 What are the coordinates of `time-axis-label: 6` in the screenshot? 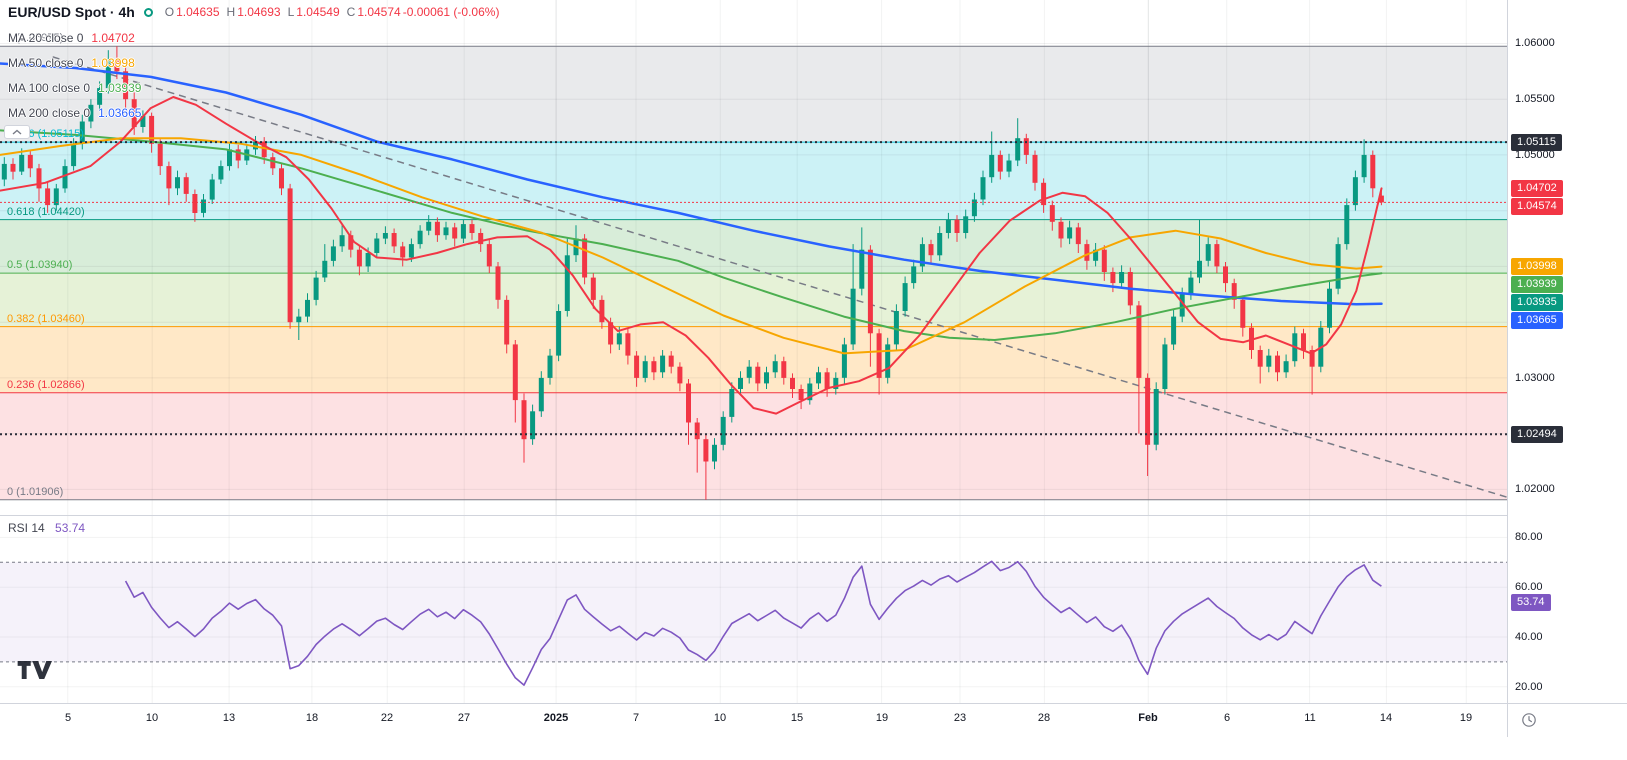 It's located at (1227, 718).